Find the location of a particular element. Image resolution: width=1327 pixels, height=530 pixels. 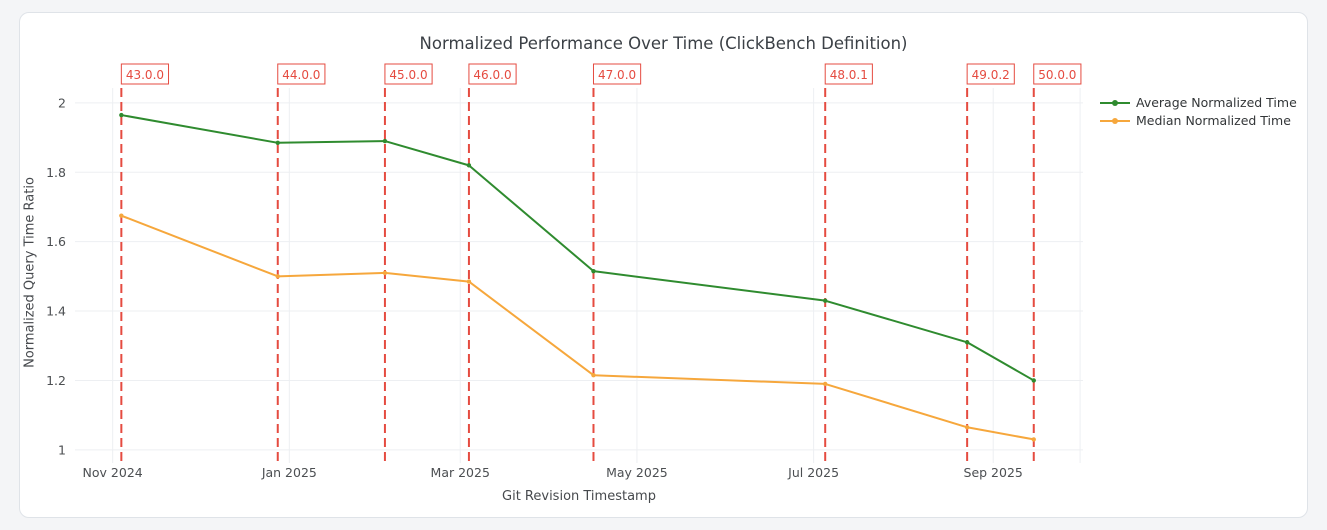

y-tick-label: 1.6 is located at coordinates (56, 241).